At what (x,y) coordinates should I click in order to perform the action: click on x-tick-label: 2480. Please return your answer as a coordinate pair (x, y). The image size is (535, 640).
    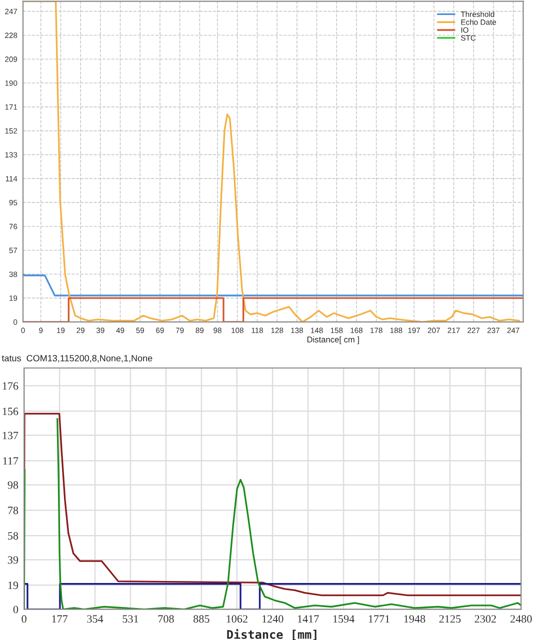
    Looking at the image, I should click on (521, 619).